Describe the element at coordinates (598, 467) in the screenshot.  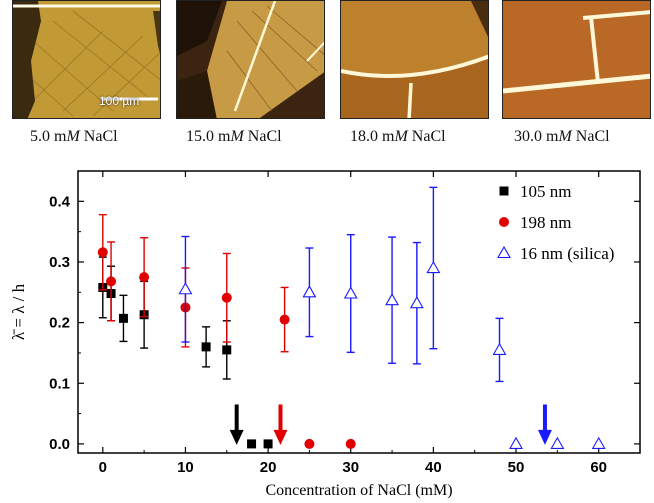
I see `x-tick-label: 60` at that location.